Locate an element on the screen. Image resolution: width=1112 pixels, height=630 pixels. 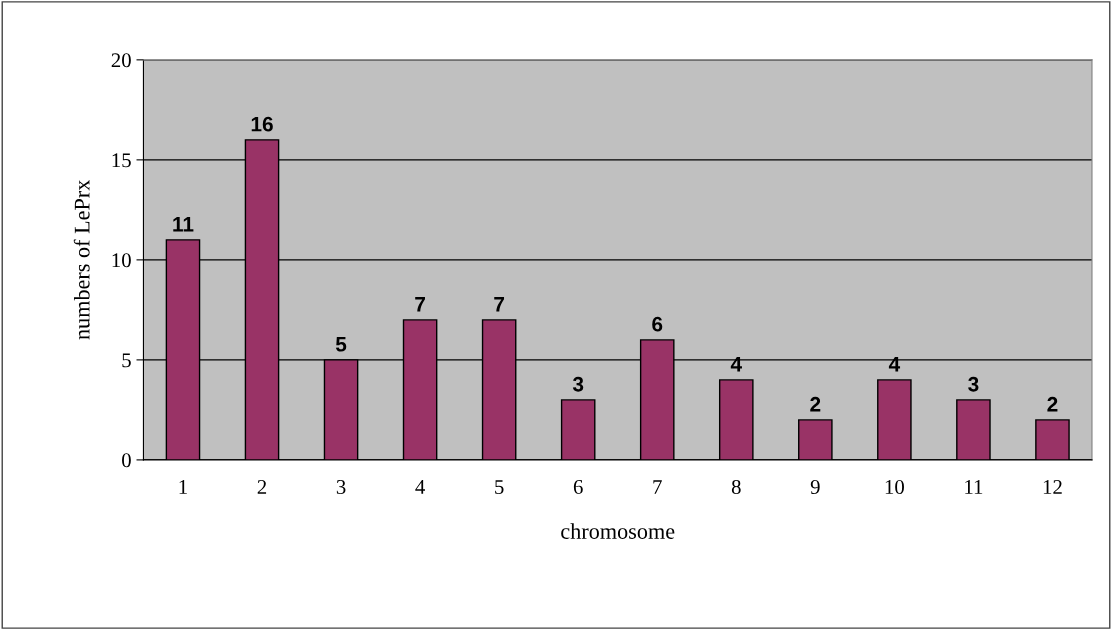
x-tick-label: 10 is located at coordinates (894, 487).